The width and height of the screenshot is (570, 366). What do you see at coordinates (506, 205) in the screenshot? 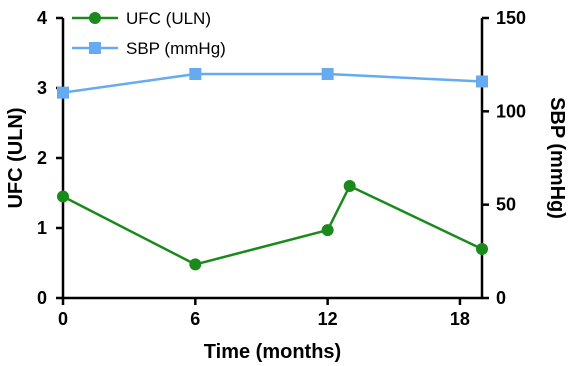
I see `y2-tick-label: 50` at bounding box center [506, 205].